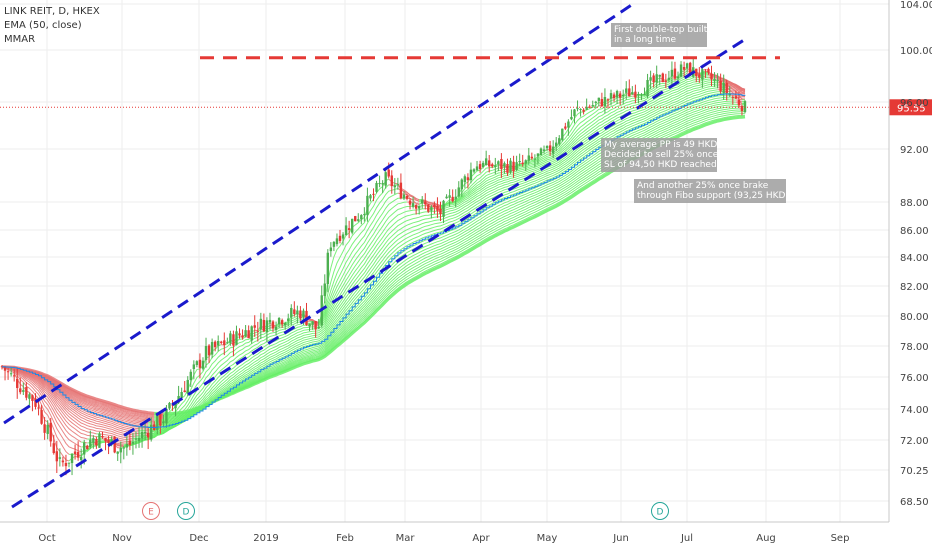  I want to click on x-tick-label: Apr, so click(481, 538).